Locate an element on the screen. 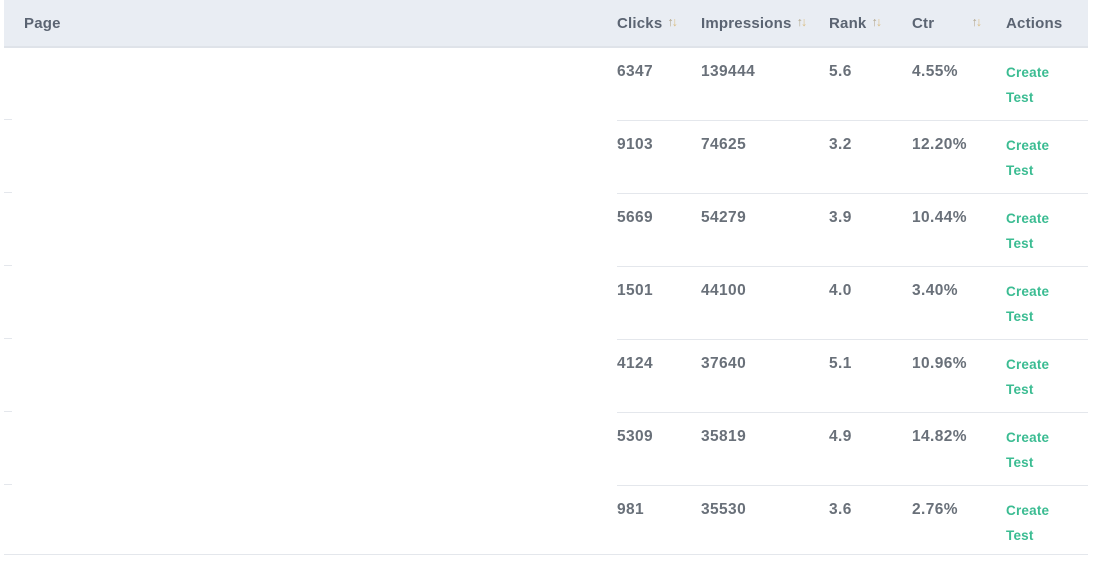  clicks-cell: 981 is located at coordinates (659, 520).